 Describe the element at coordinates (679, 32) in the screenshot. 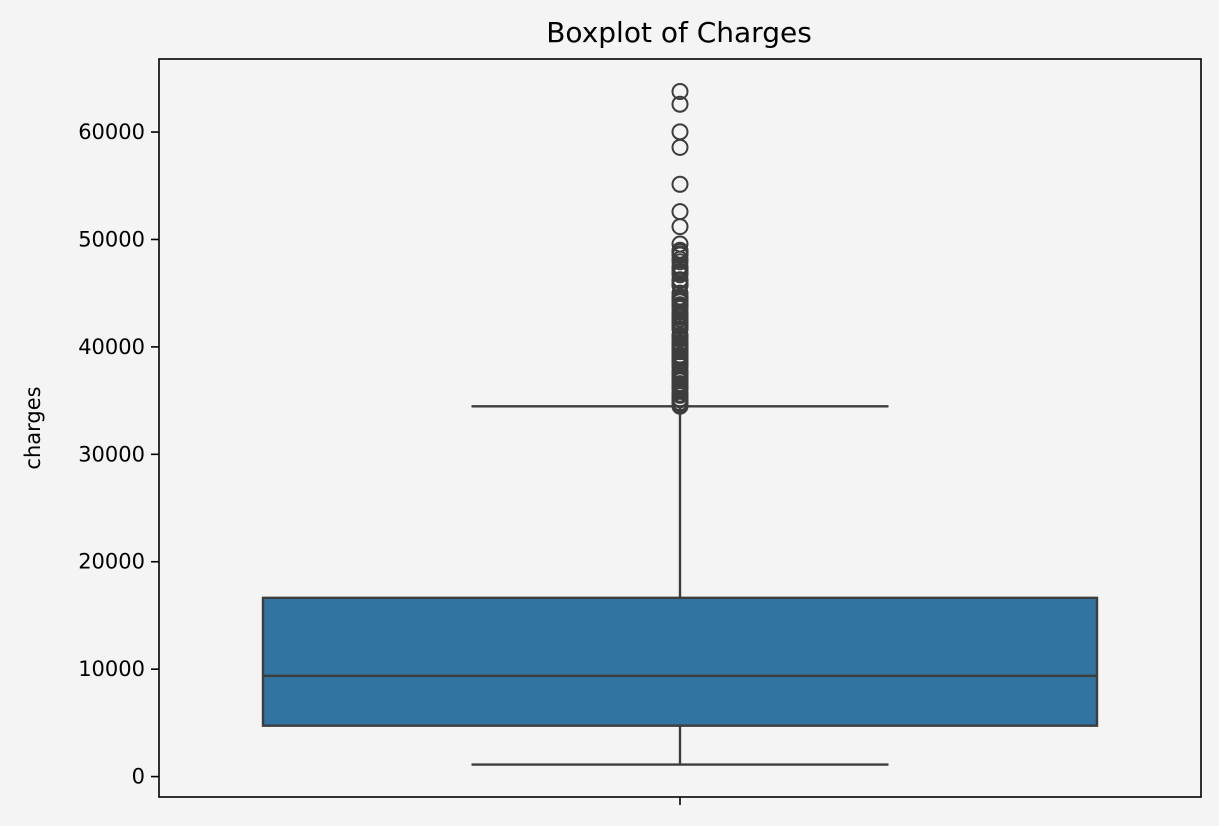

I see `chart-title: Boxplot of Charges` at that location.